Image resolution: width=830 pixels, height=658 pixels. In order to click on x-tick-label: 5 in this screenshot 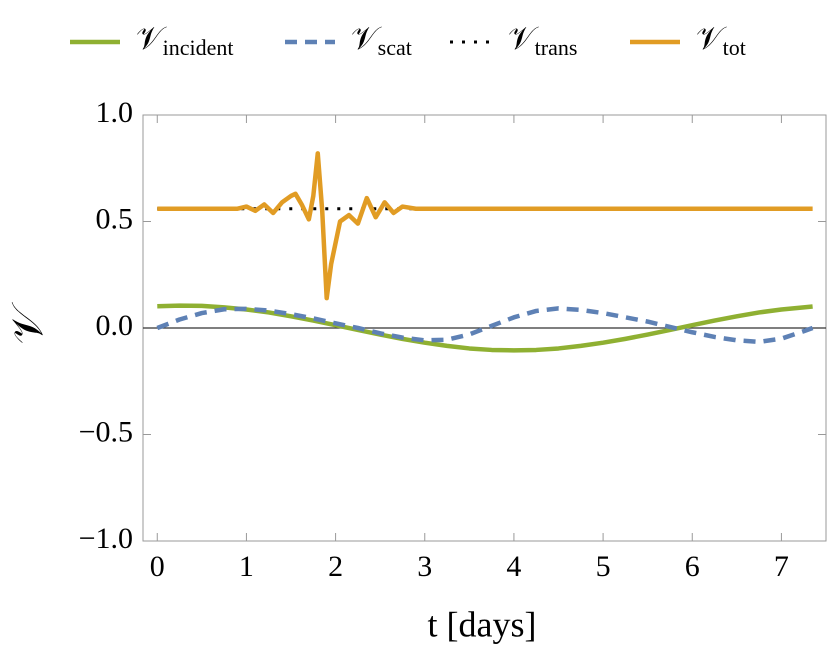, I will do `click(603, 566)`.